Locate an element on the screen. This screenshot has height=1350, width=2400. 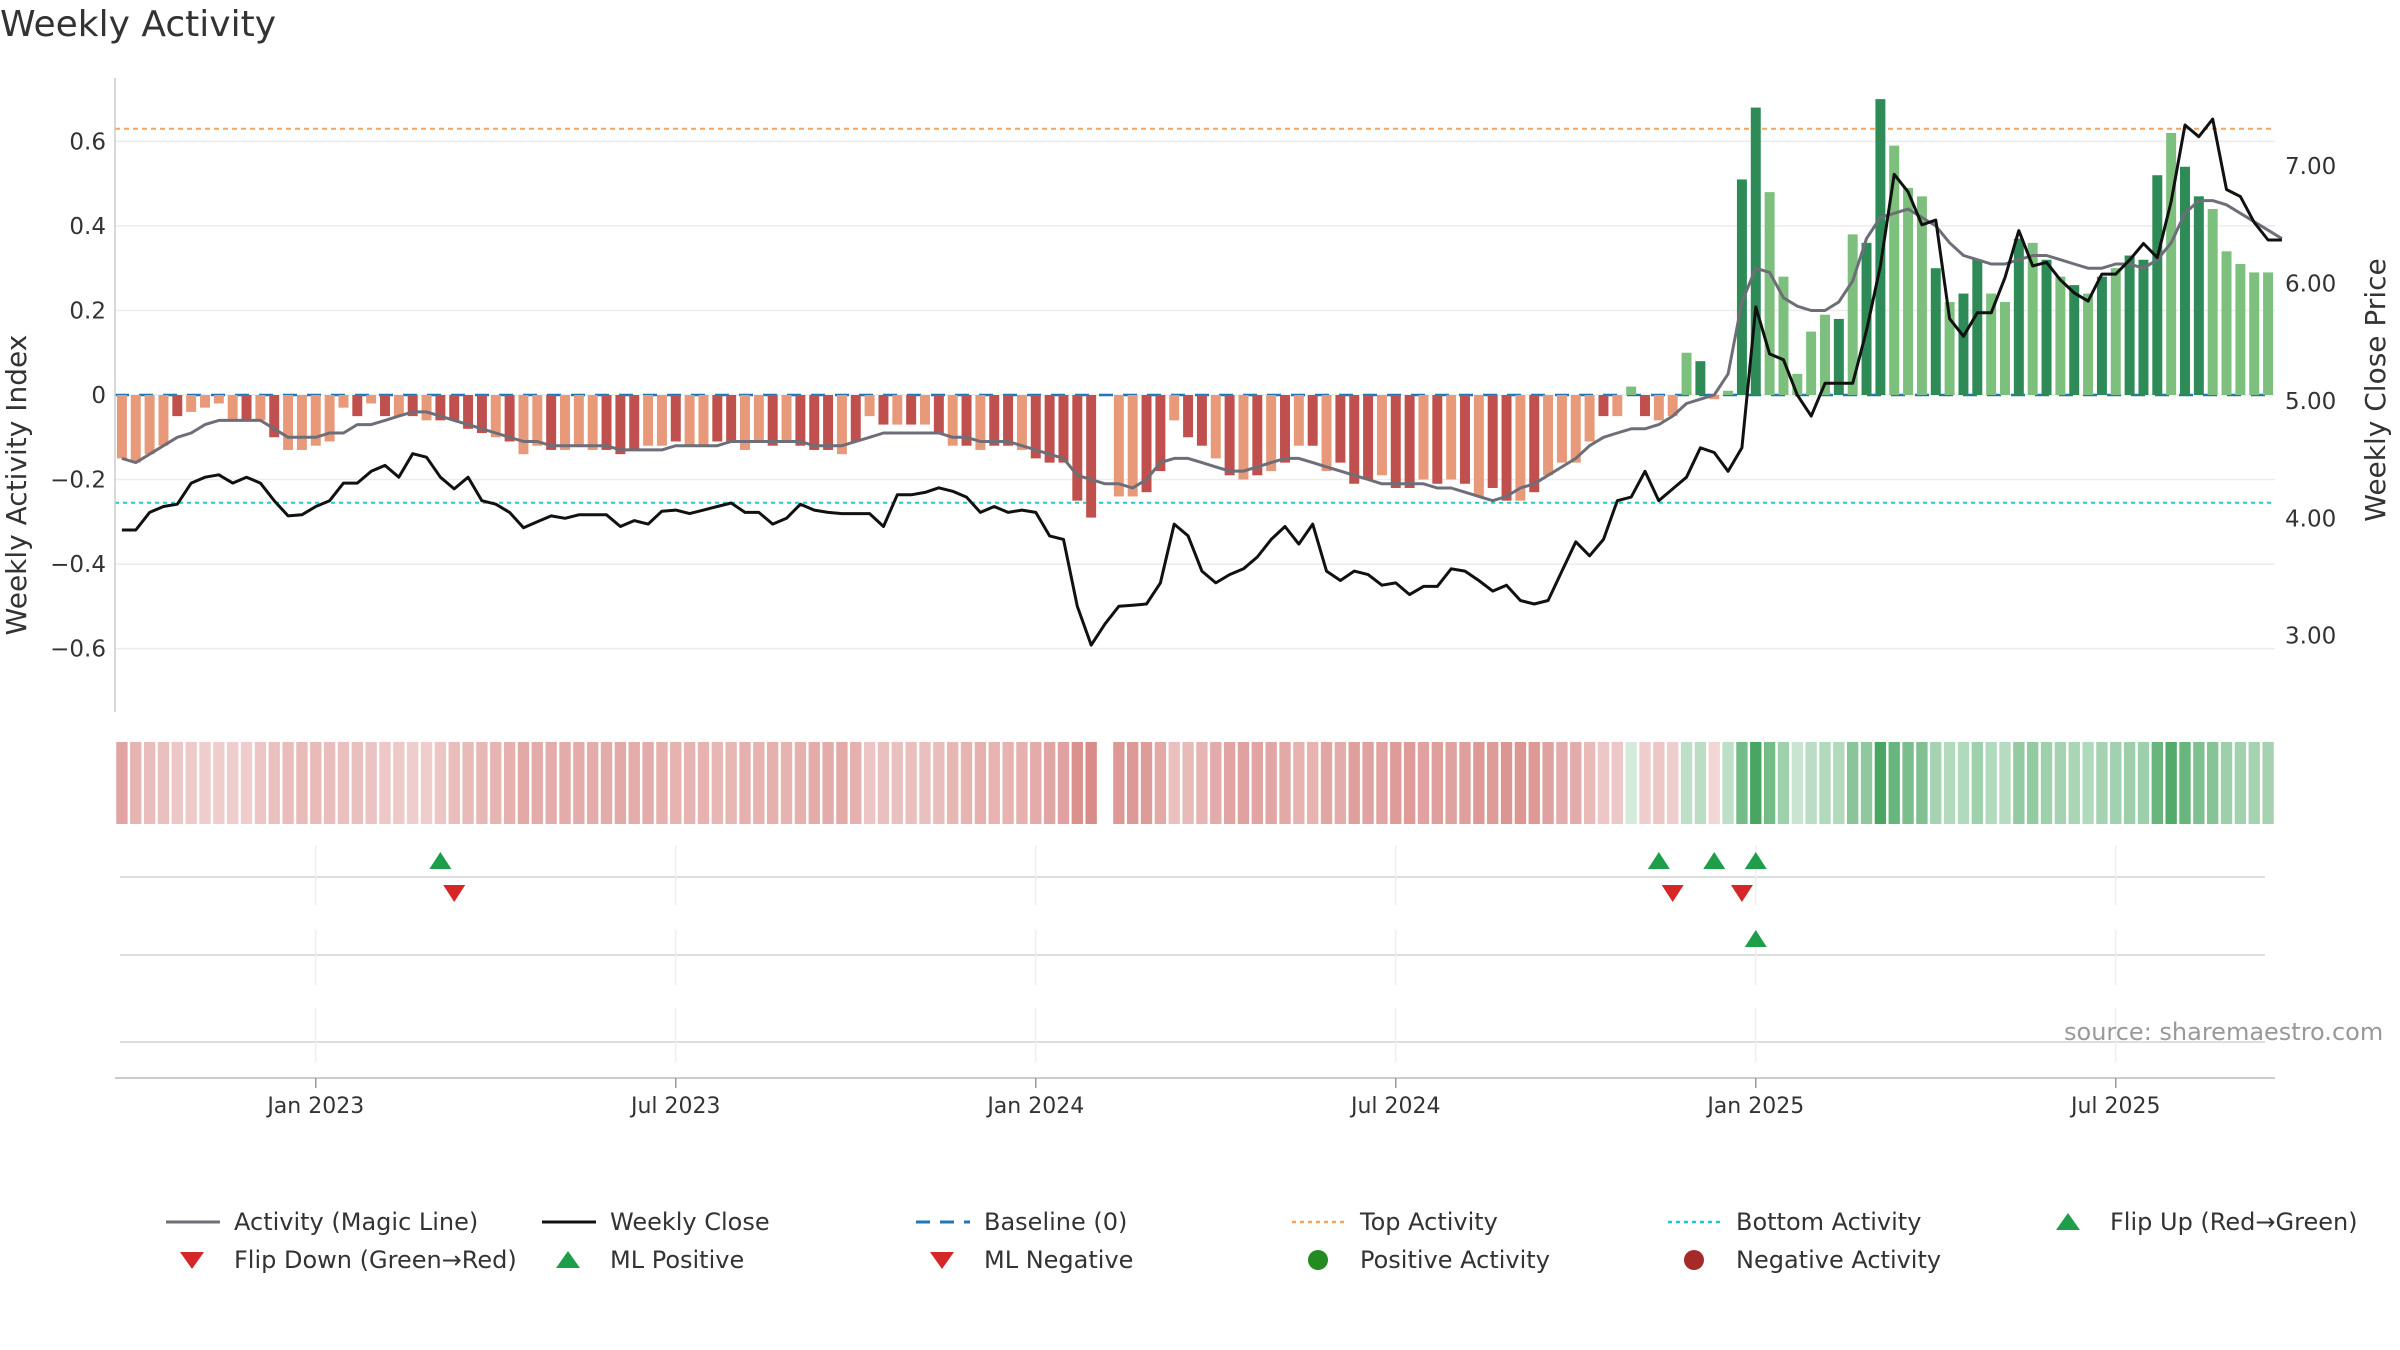
legend-item-magic-line: Activity (Magic Line) is located at coordinates (319, 1222).